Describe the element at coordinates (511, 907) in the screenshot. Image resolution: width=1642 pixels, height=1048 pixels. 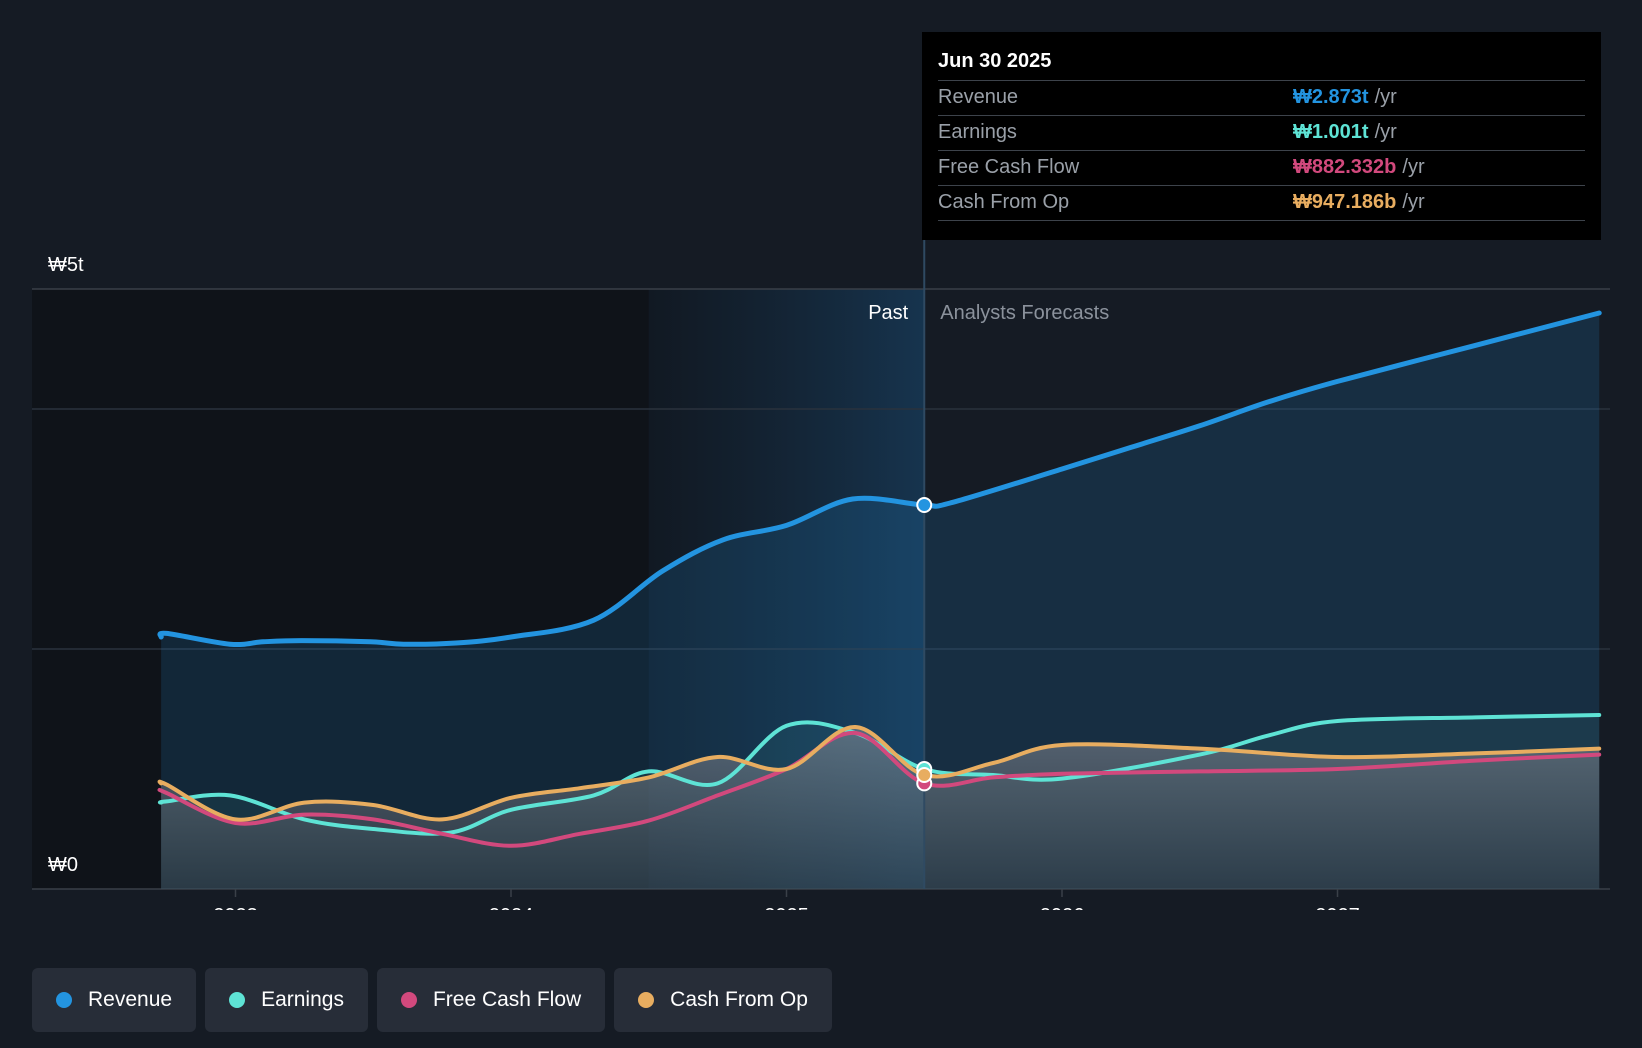
I see `x-tick-label: 2024` at that location.